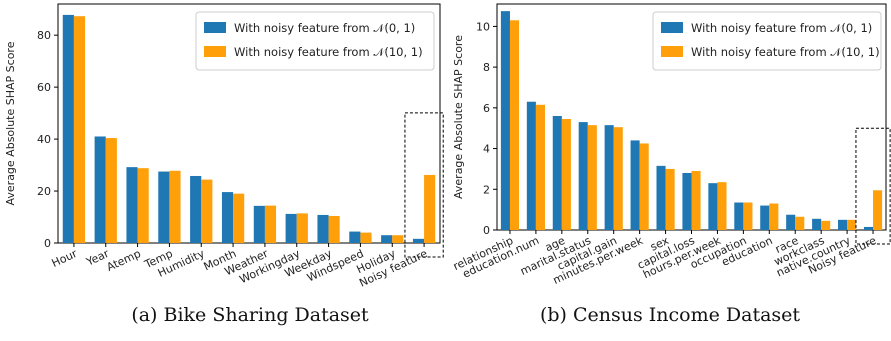 The image size is (891, 341). What do you see at coordinates (486, 67) in the screenshot?
I see `census-ytick-label: 8` at bounding box center [486, 67].